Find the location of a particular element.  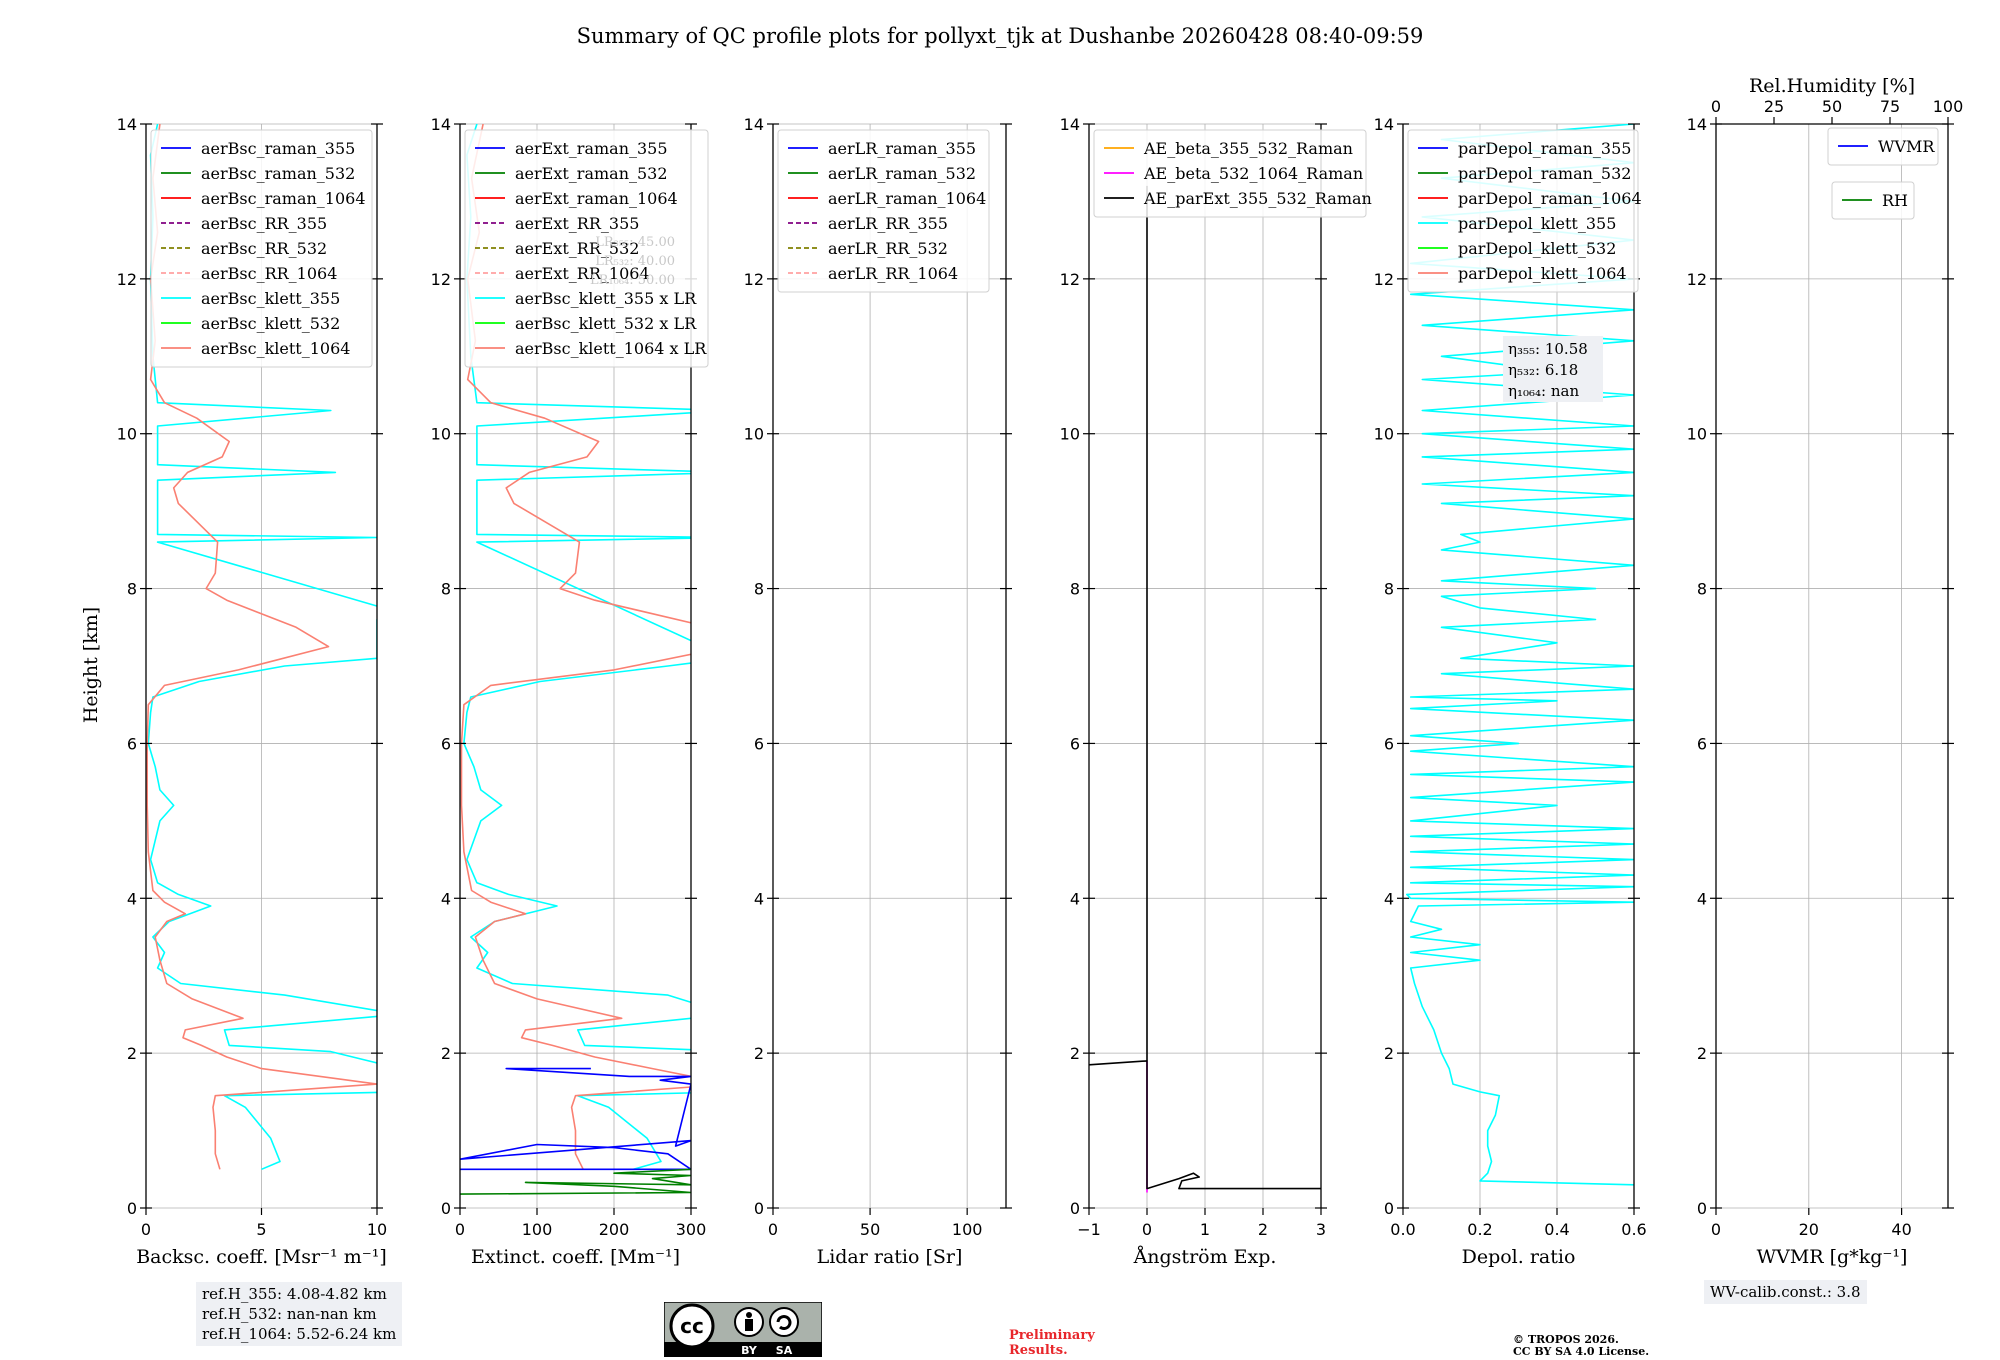

legend-label-WVMR: WVMR is located at coordinates (1906, 146).